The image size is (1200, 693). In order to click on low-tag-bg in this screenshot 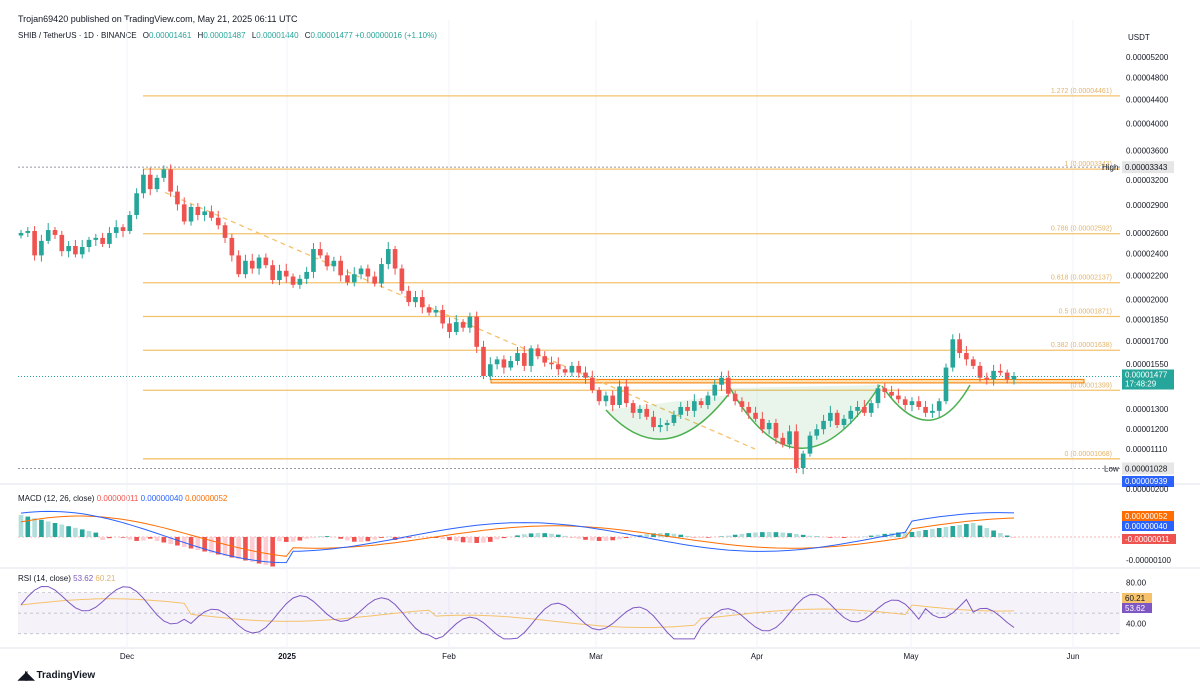, I will do `click(1148, 468)`.